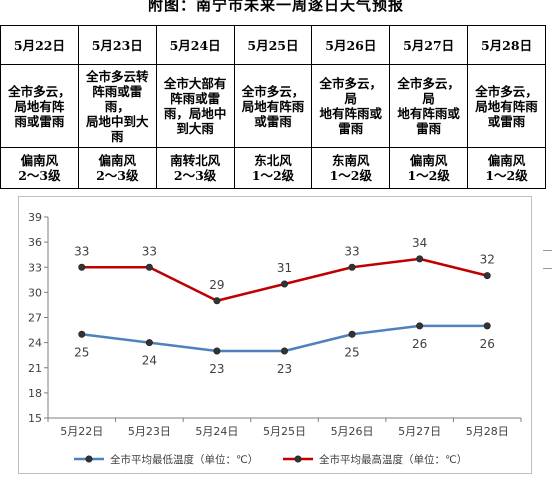 This screenshot has height=500, width=552. What do you see at coordinates (35, 418) in the screenshot?
I see `y-tick-label: 15` at bounding box center [35, 418].